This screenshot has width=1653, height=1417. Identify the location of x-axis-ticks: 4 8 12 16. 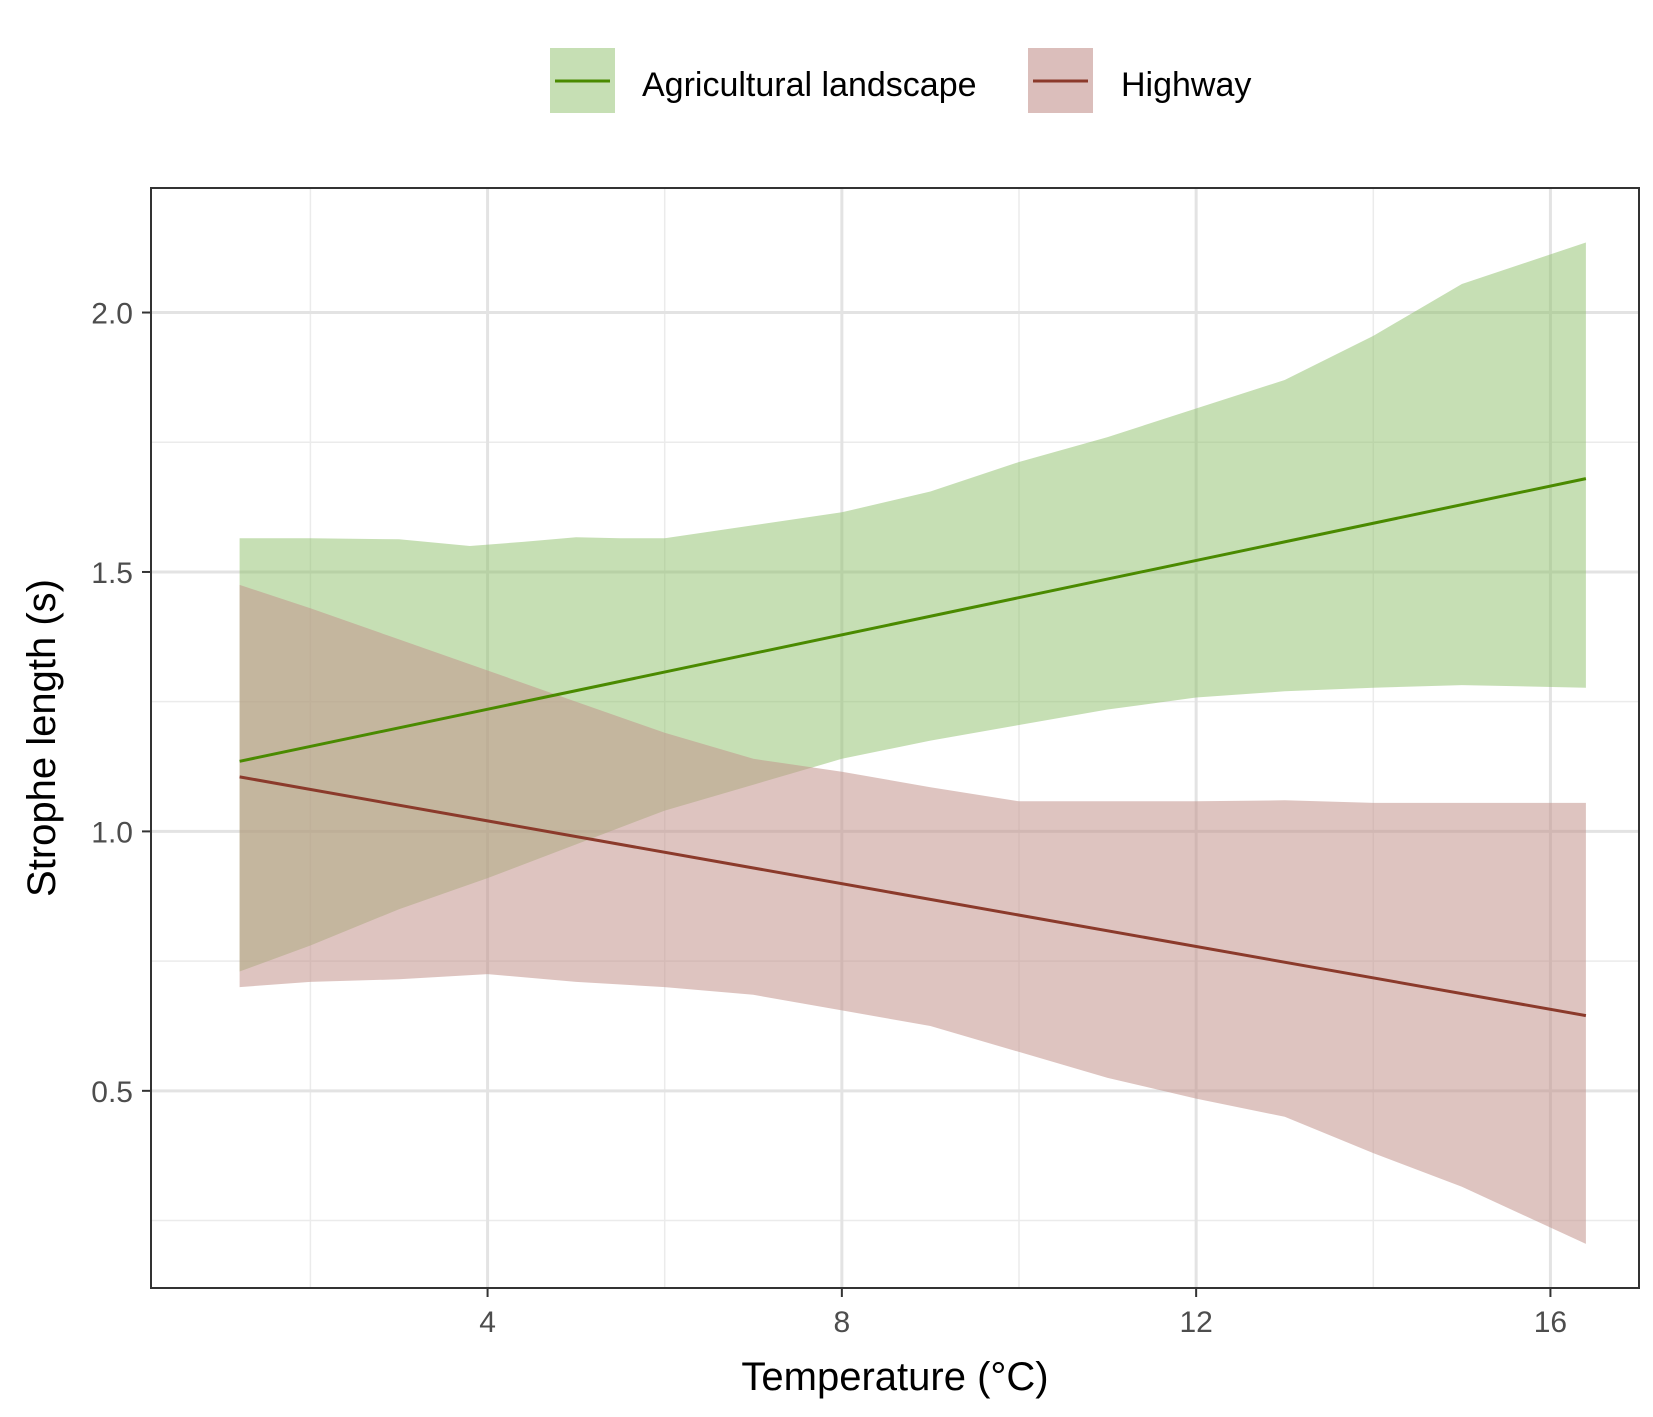
(1023, 1313).